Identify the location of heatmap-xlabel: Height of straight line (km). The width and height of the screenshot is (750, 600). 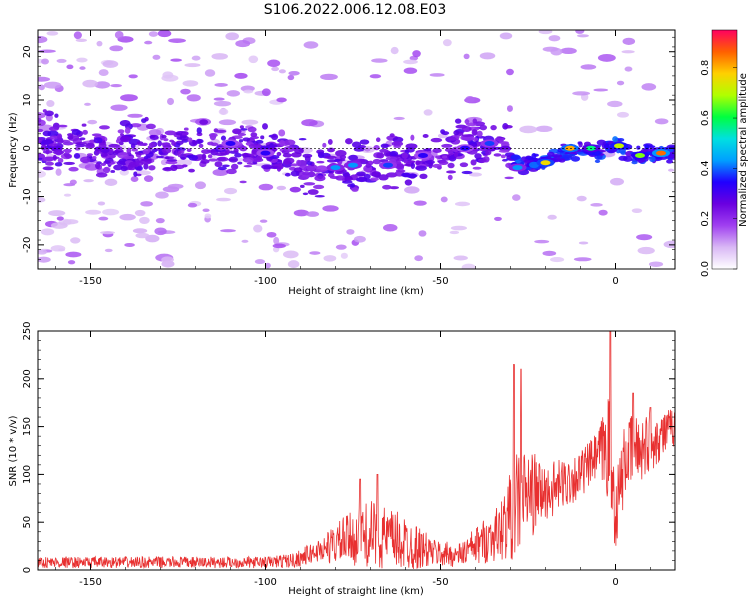
(356, 291).